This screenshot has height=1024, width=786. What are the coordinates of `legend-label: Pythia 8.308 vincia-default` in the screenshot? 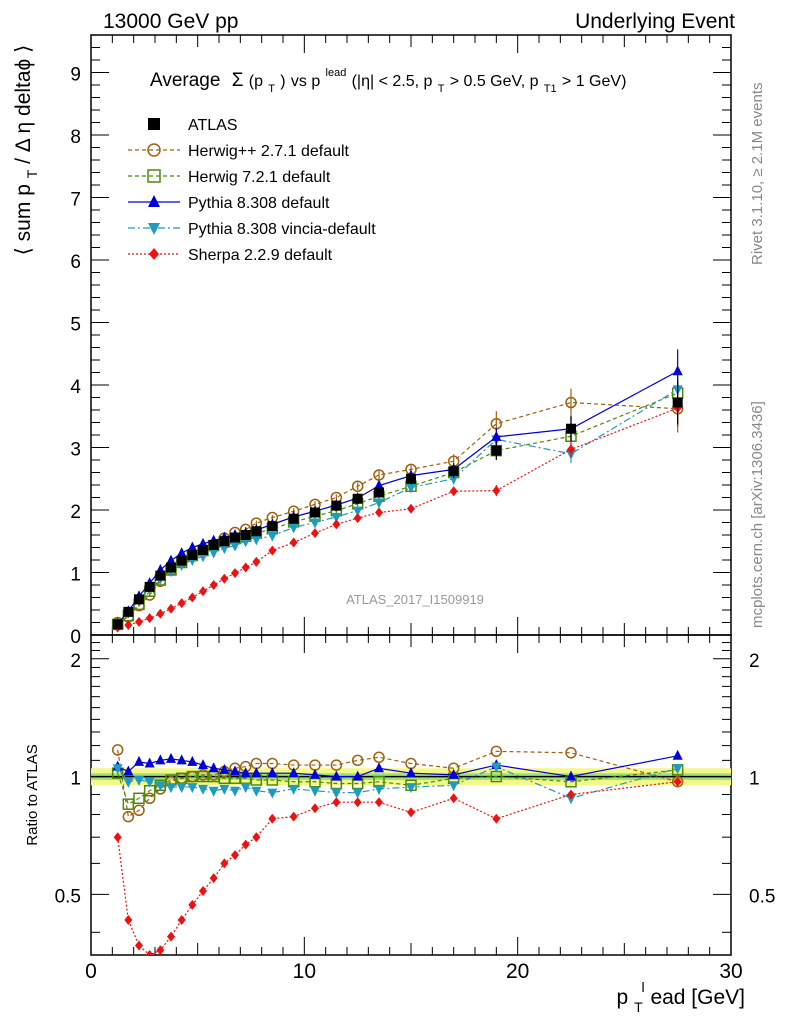 It's located at (282, 229).